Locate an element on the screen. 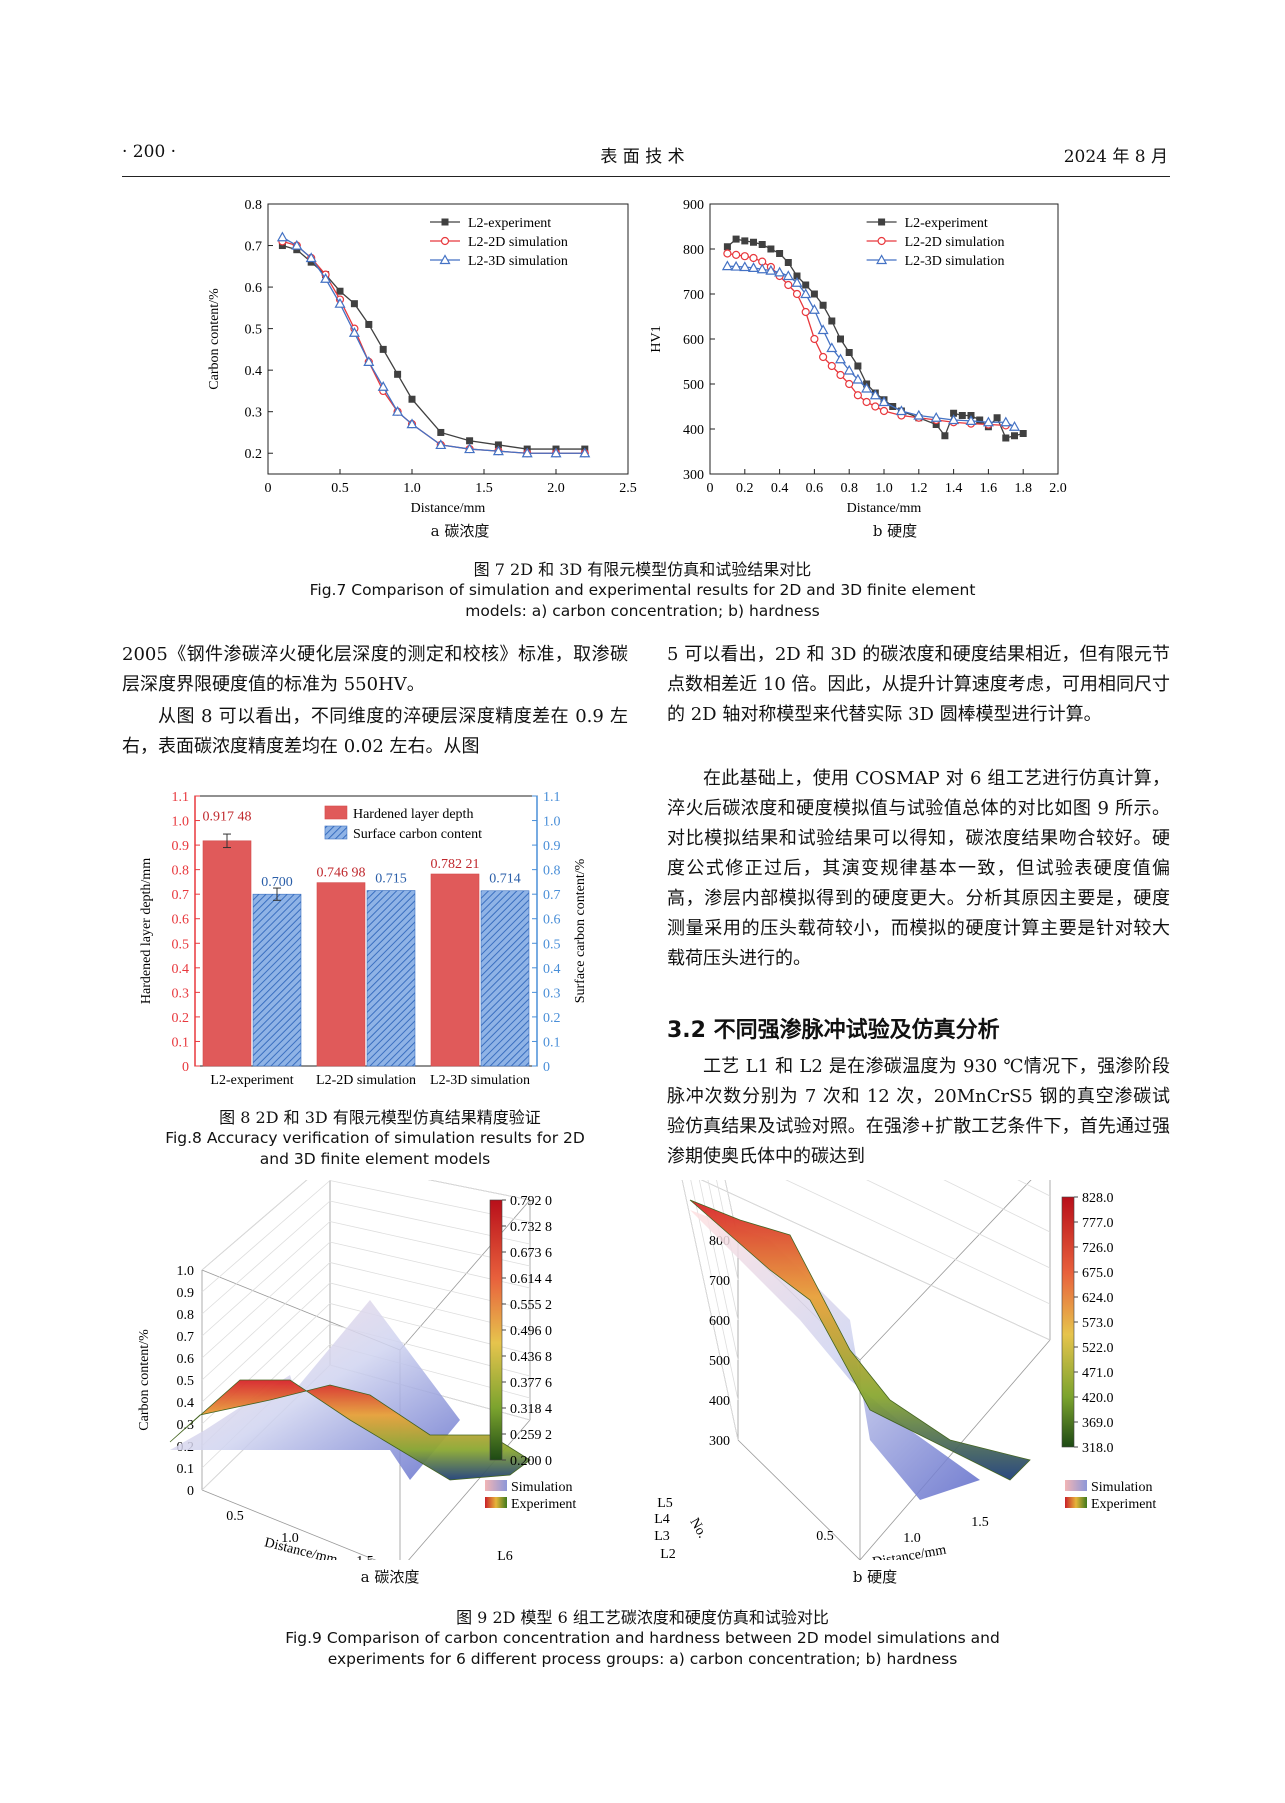 This screenshot has width=1285, height=1803. fig9-caption-cn: 图 9 2D 模型 6 组工艺碳浓度和硬度仿真和试验对比 is located at coordinates (642, 1617).